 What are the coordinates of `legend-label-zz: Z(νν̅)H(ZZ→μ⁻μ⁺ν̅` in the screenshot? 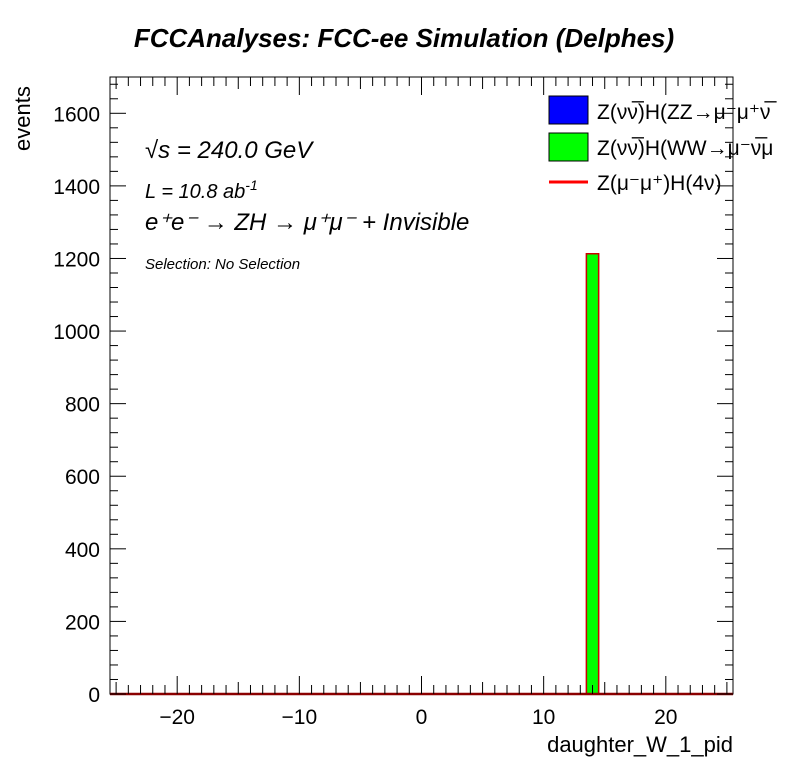 It's located at (687, 112).